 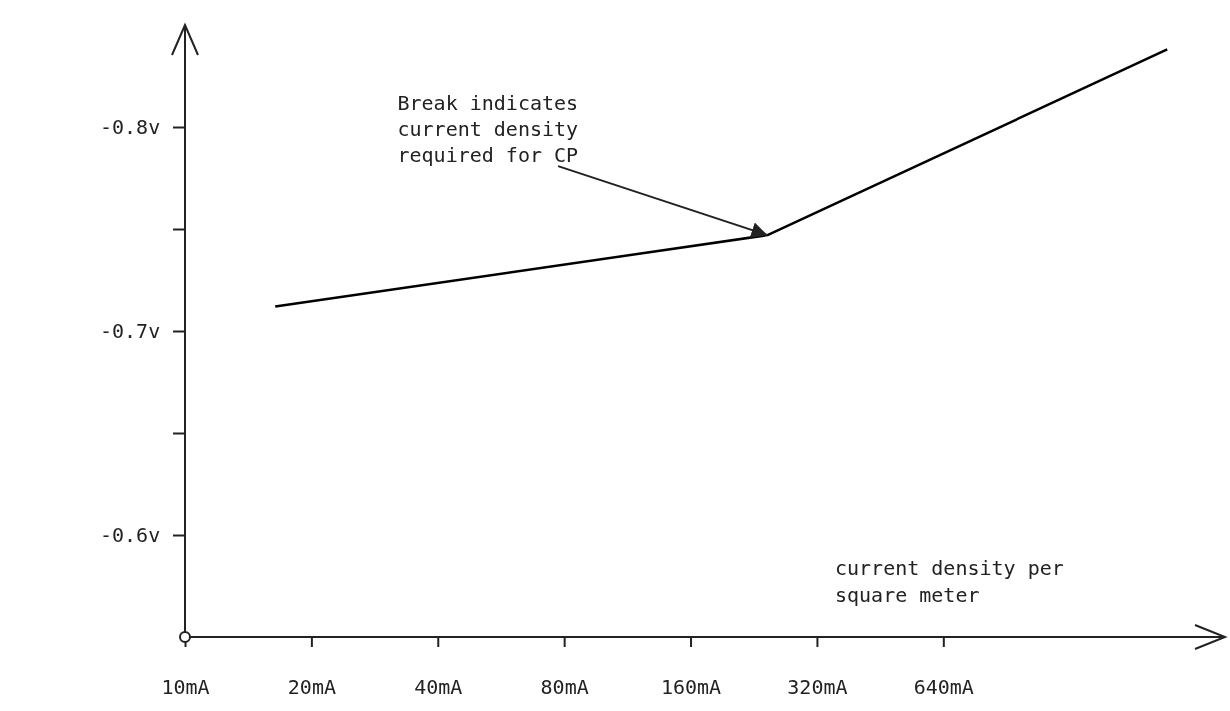 What do you see at coordinates (130, 126) in the screenshot?
I see `y-tick-label: -0.8v` at bounding box center [130, 126].